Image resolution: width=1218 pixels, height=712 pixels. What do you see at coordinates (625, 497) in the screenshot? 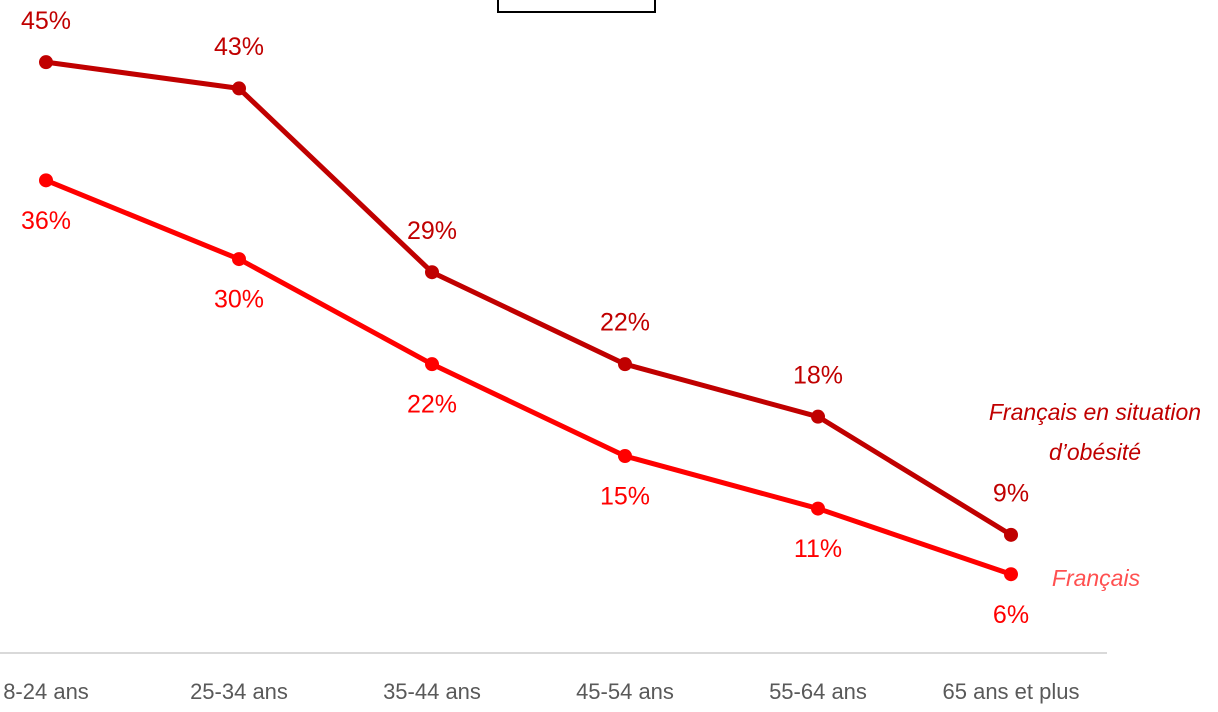
I see `data-label: 15%` at bounding box center [625, 497].